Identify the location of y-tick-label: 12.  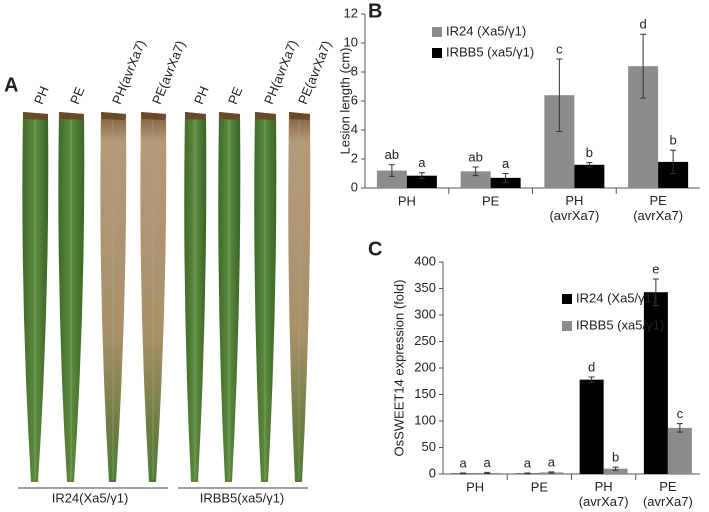
(351, 12).